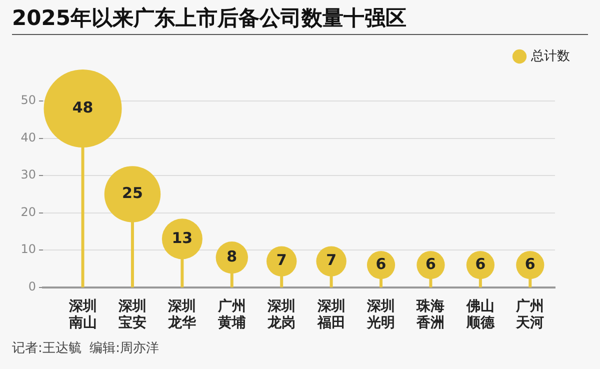 Image resolution: width=600 pixels, height=369 pixels. Describe the element at coordinates (182, 315) in the screenshot. I see `x-tick-label: 深圳龙华` at that location.